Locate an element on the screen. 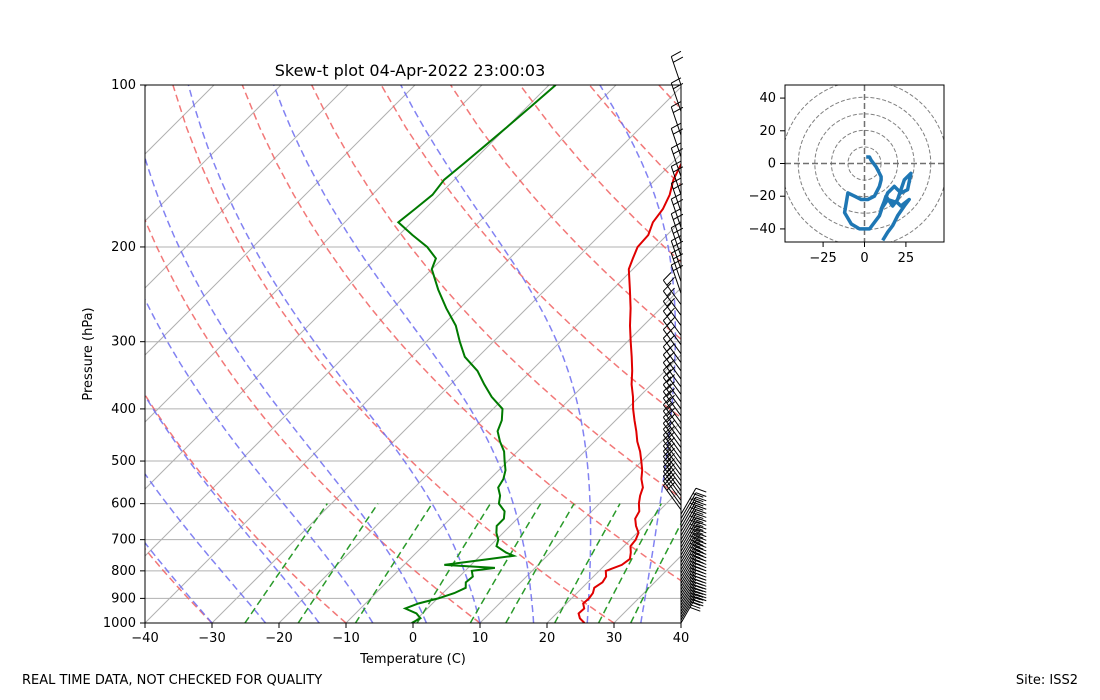 The width and height of the screenshot is (1100, 700). x-tick-label: 20 is located at coordinates (547, 638).